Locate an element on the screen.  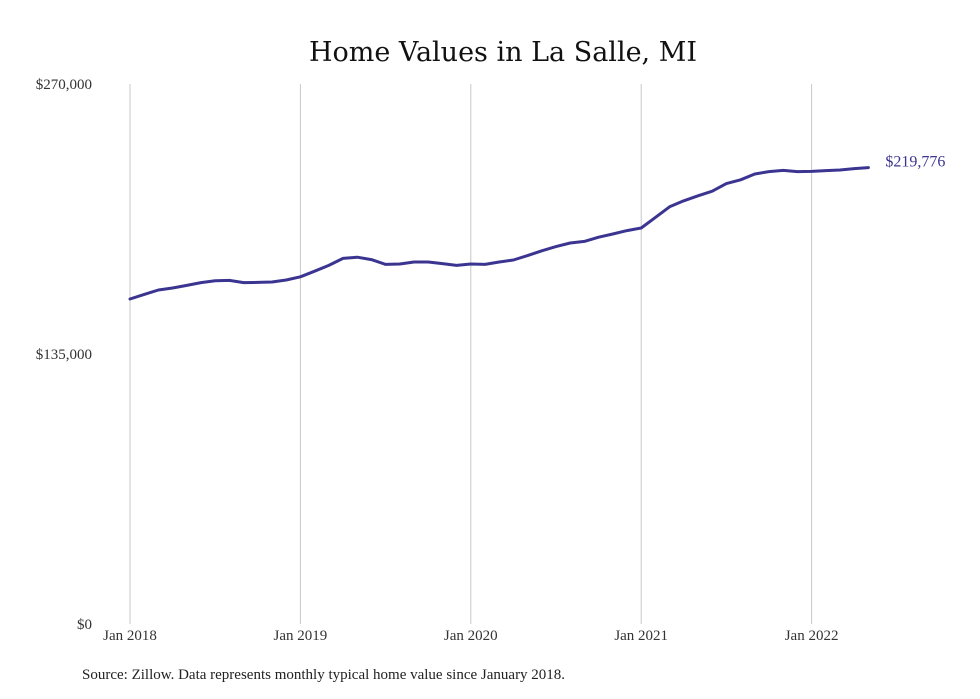
y-axis-ticks: $0 $135,000 $270,000 is located at coordinates (64, 355).